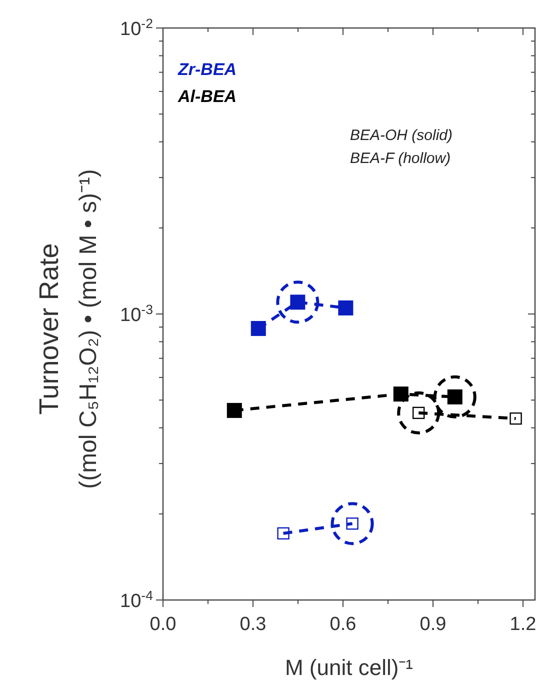 The width and height of the screenshot is (545, 691). Describe the element at coordinates (401, 135) in the screenshot. I see `annotation: BEA-OH (solid)` at that location.